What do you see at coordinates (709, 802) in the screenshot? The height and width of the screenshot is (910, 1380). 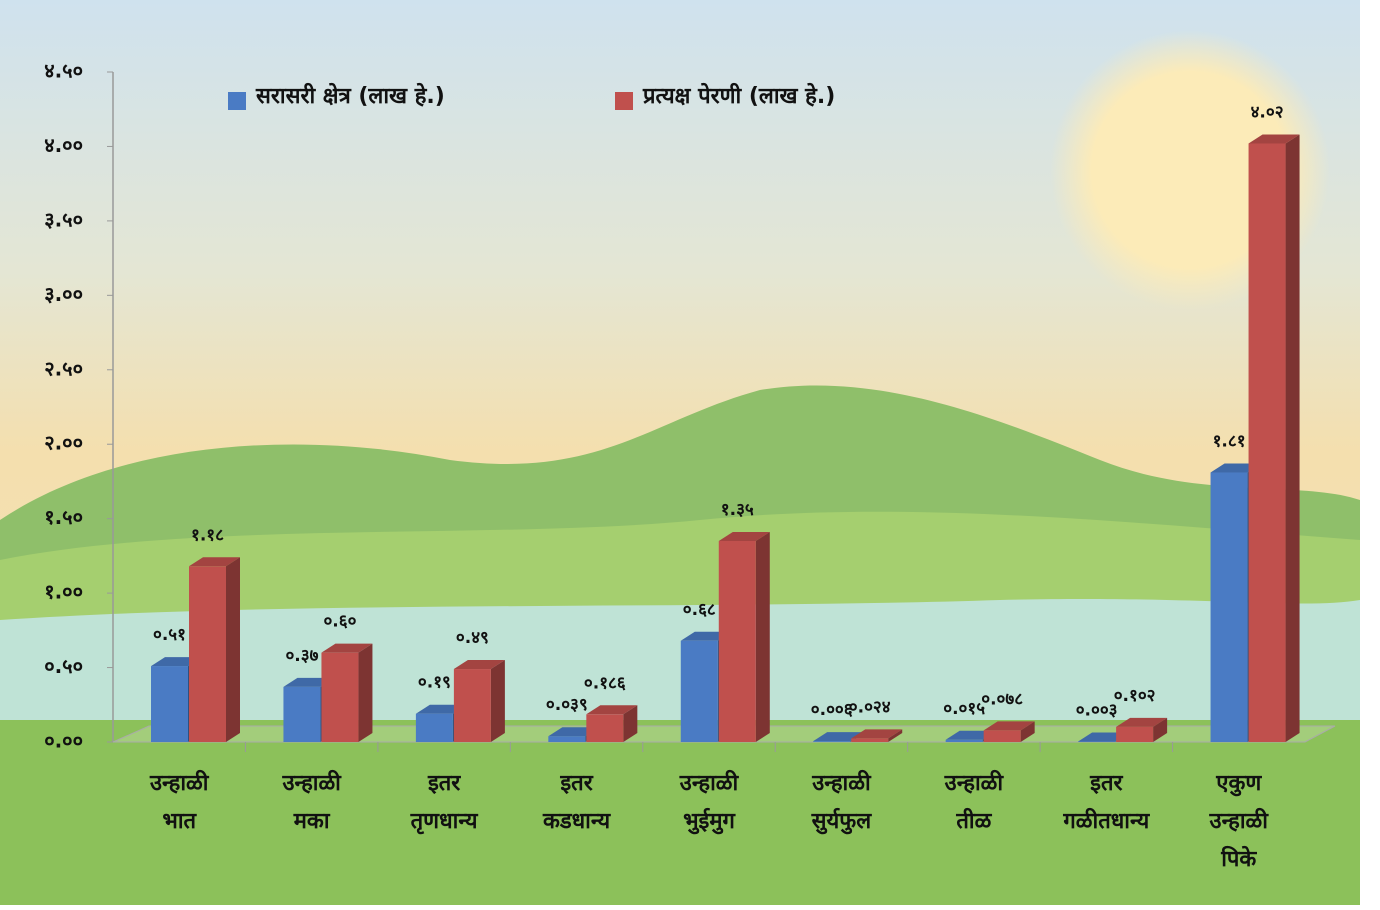 I see `x-tick-label: उन्हाळी भुईमुग` at bounding box center [709, 802].